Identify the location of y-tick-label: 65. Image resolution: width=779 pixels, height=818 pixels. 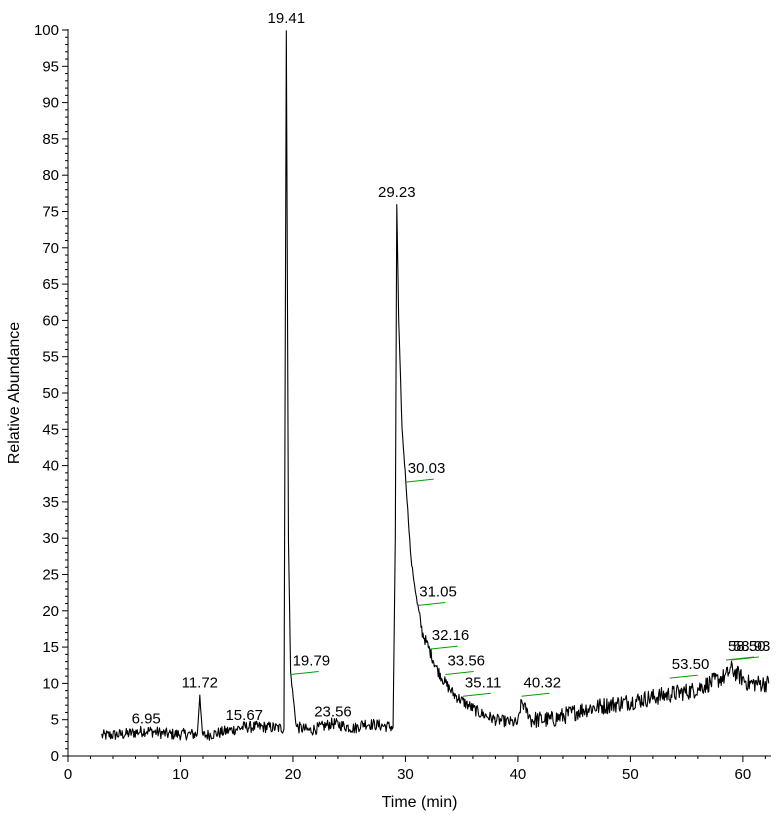
(50, 284).